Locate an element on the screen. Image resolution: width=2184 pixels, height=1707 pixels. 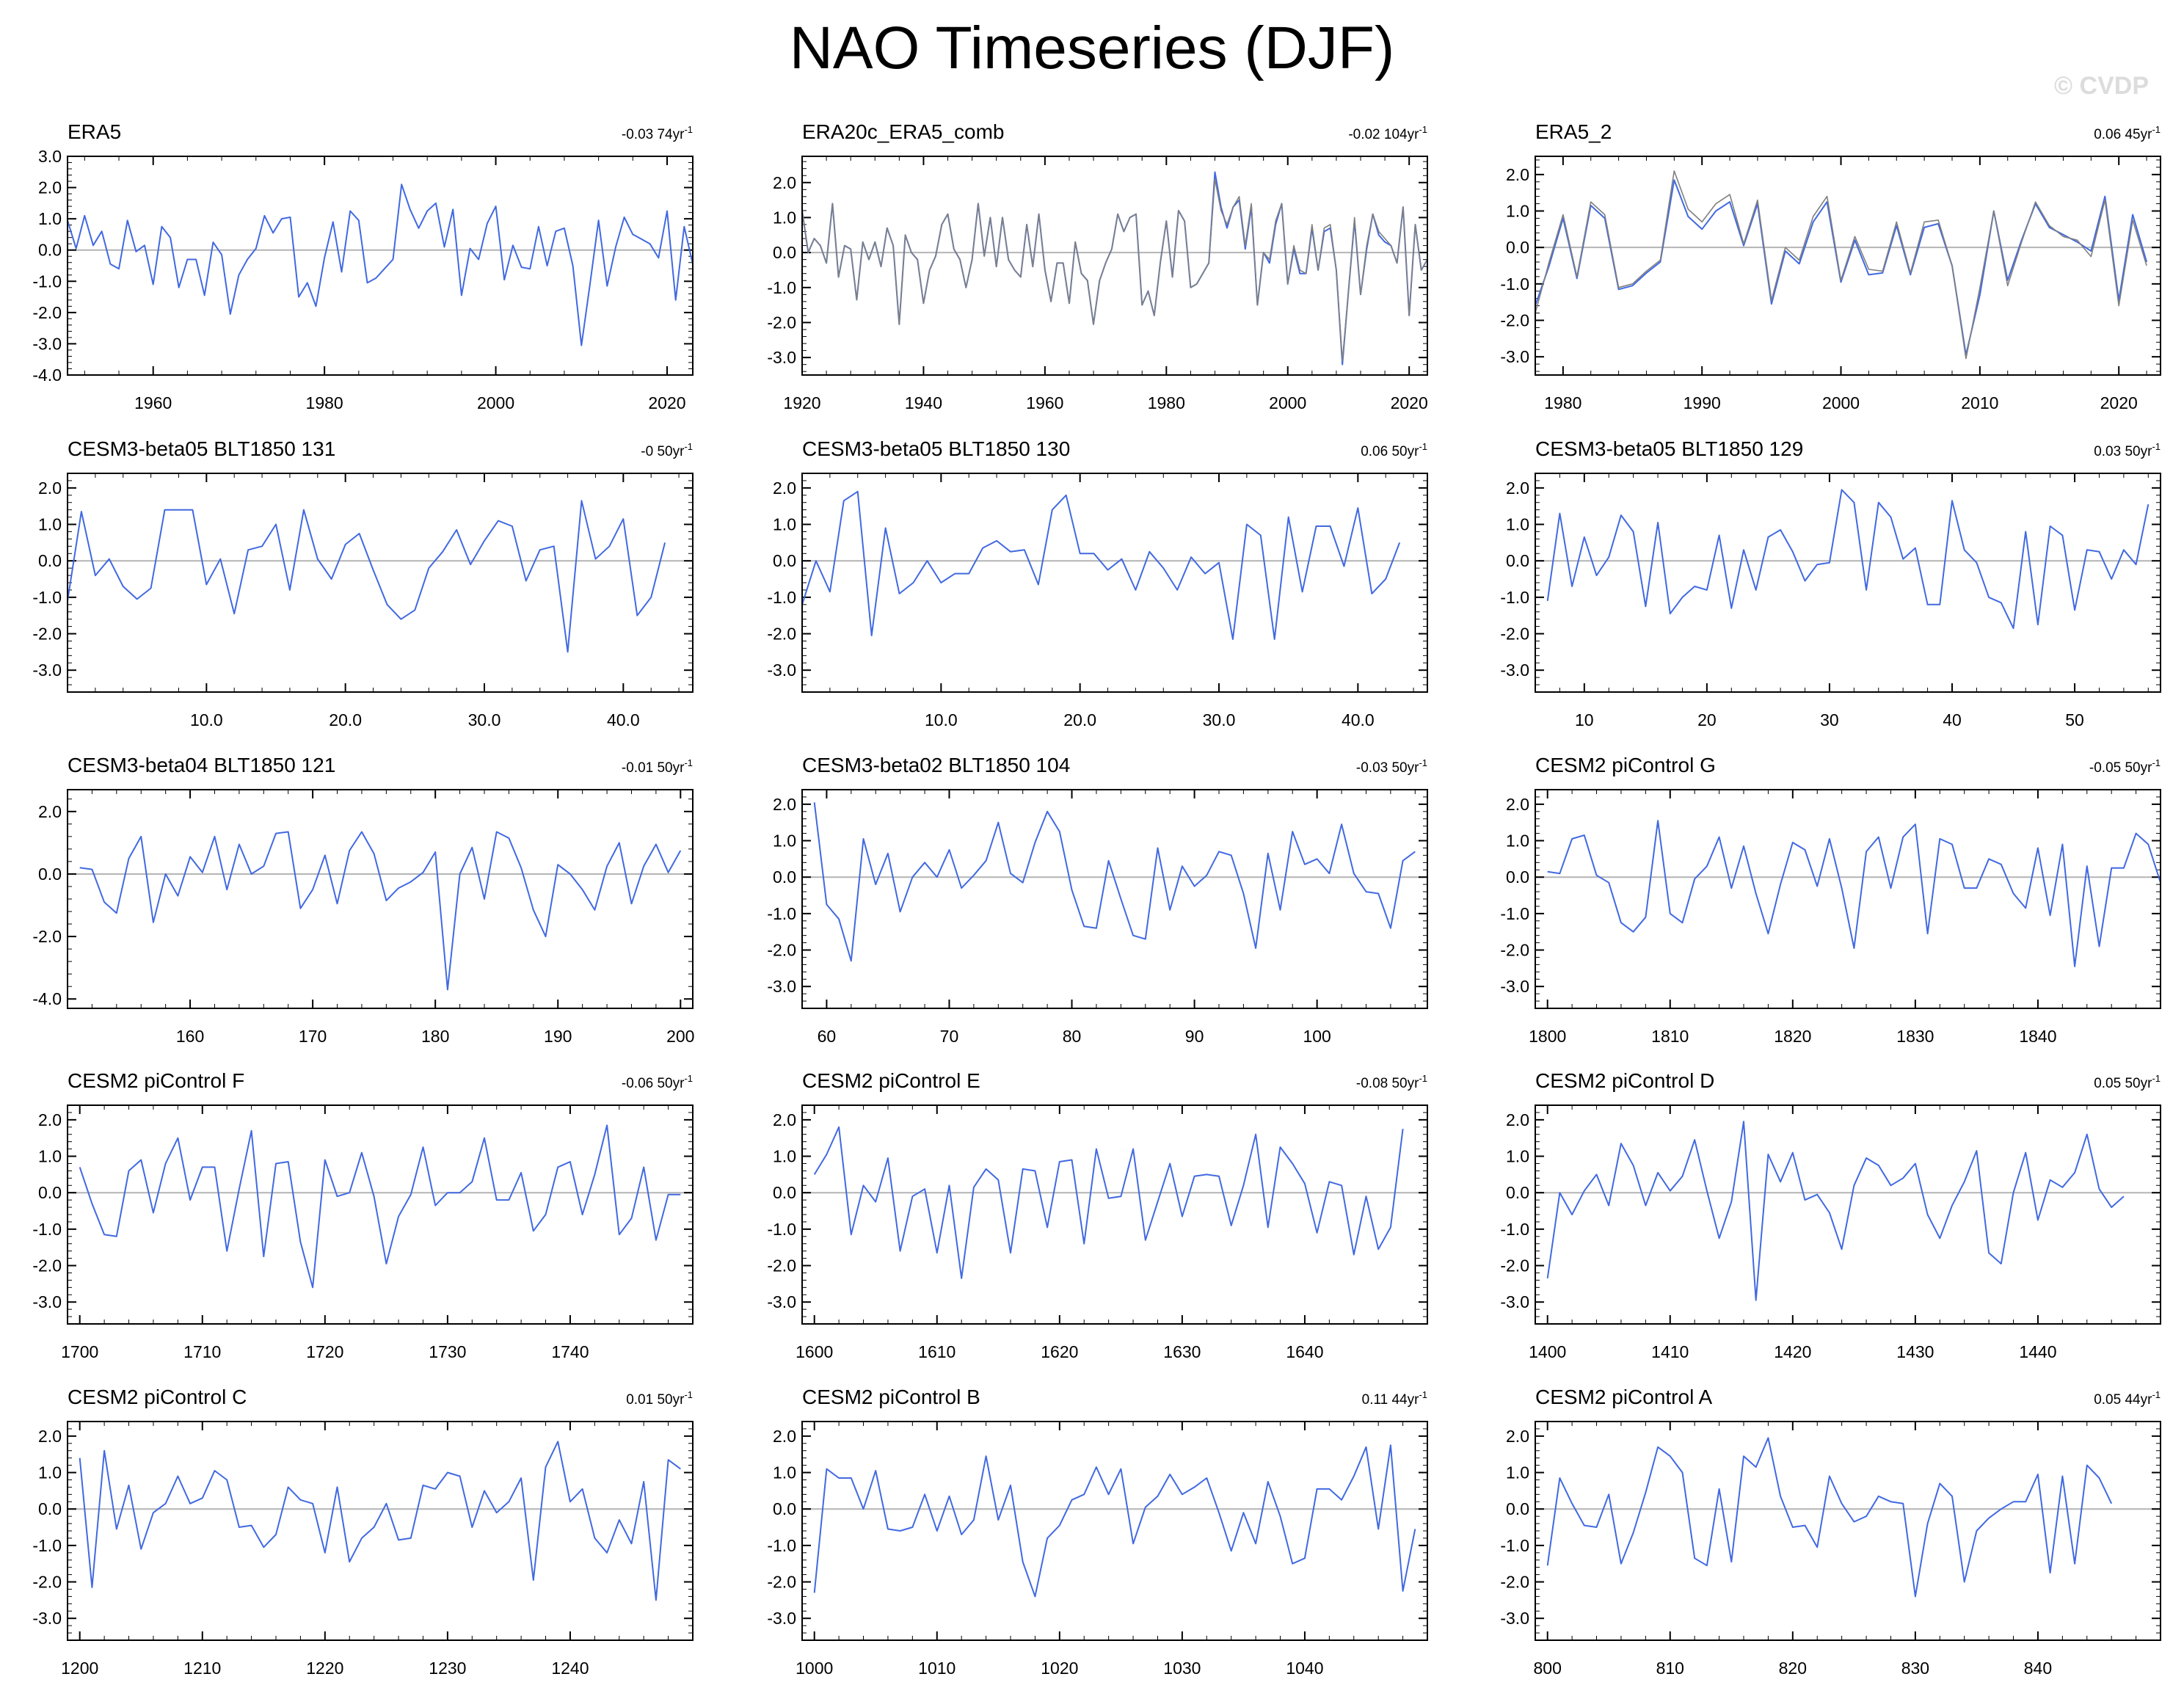
x-tick-label: 1740 is located at coordinates (570, 1351).